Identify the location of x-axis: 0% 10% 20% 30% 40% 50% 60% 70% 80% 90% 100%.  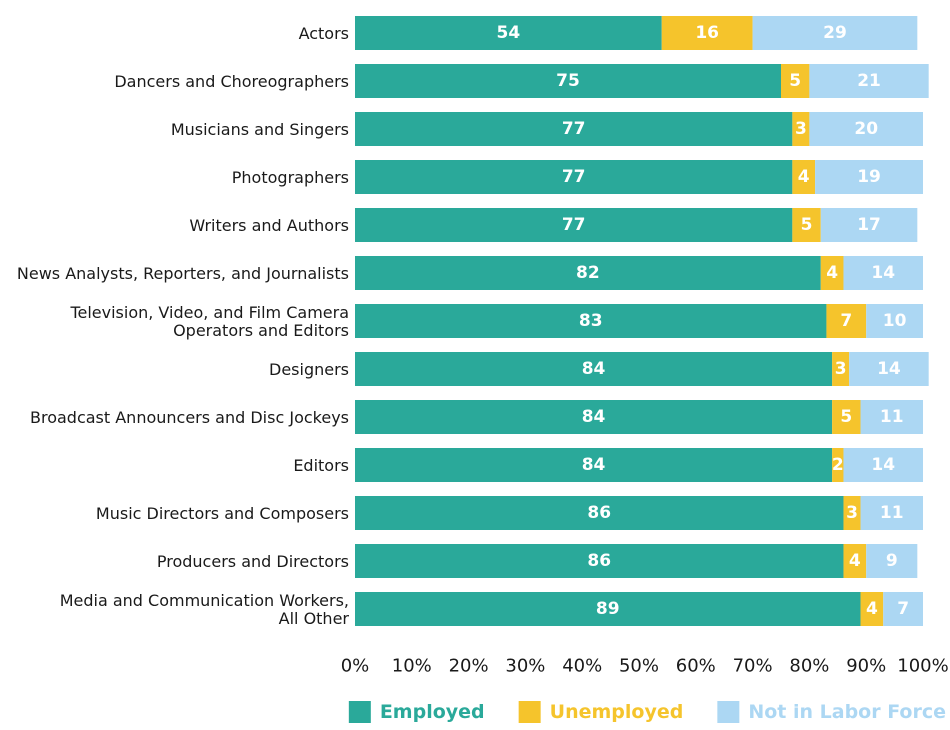
(645, 666).